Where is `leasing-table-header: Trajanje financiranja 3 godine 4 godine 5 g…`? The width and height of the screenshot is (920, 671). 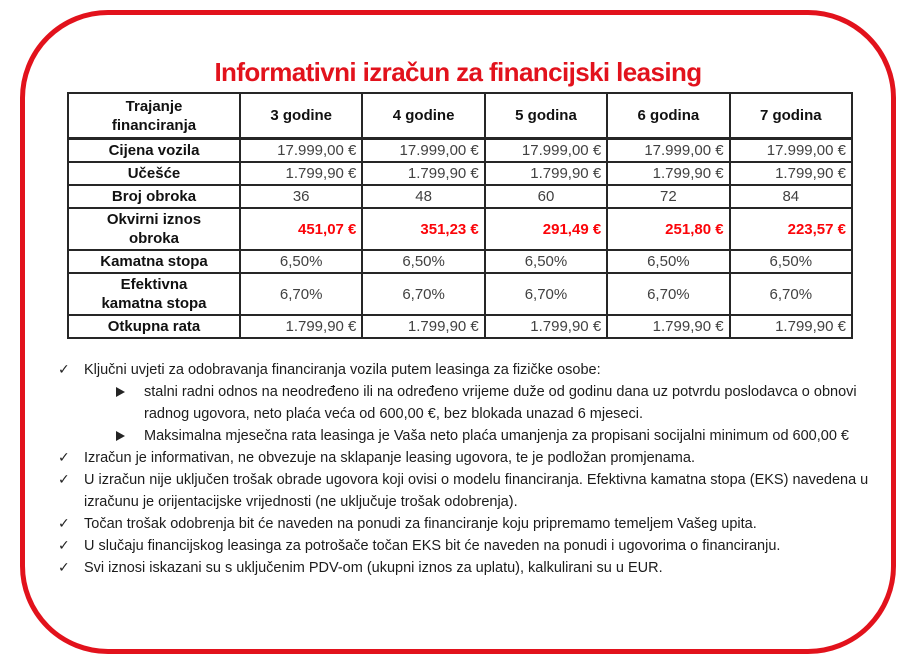 leasing-table-header: Trajanje financiranja 3 godine 4 godine 5 g… is located at coordinates (460, 116).